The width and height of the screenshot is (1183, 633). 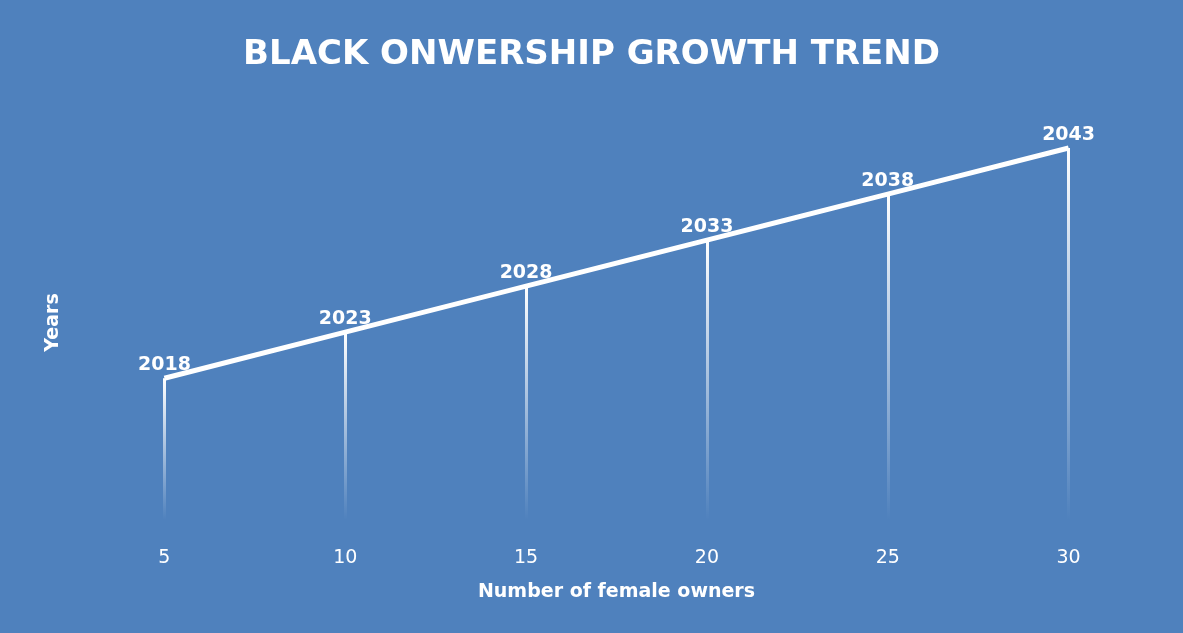 What do you see at coordinates (707, 224) in the screenshot?
I see `data-label: 2033` at bounding box center [707, 224].